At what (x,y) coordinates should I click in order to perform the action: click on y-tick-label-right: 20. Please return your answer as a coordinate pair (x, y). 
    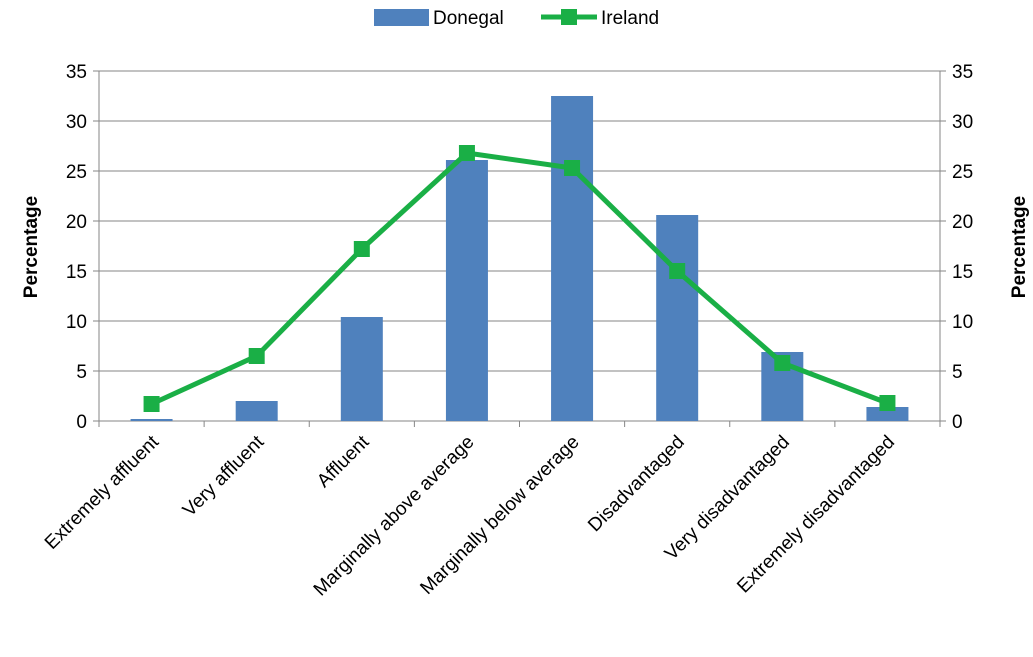
    Looking at the image, I should click on (962, 222).